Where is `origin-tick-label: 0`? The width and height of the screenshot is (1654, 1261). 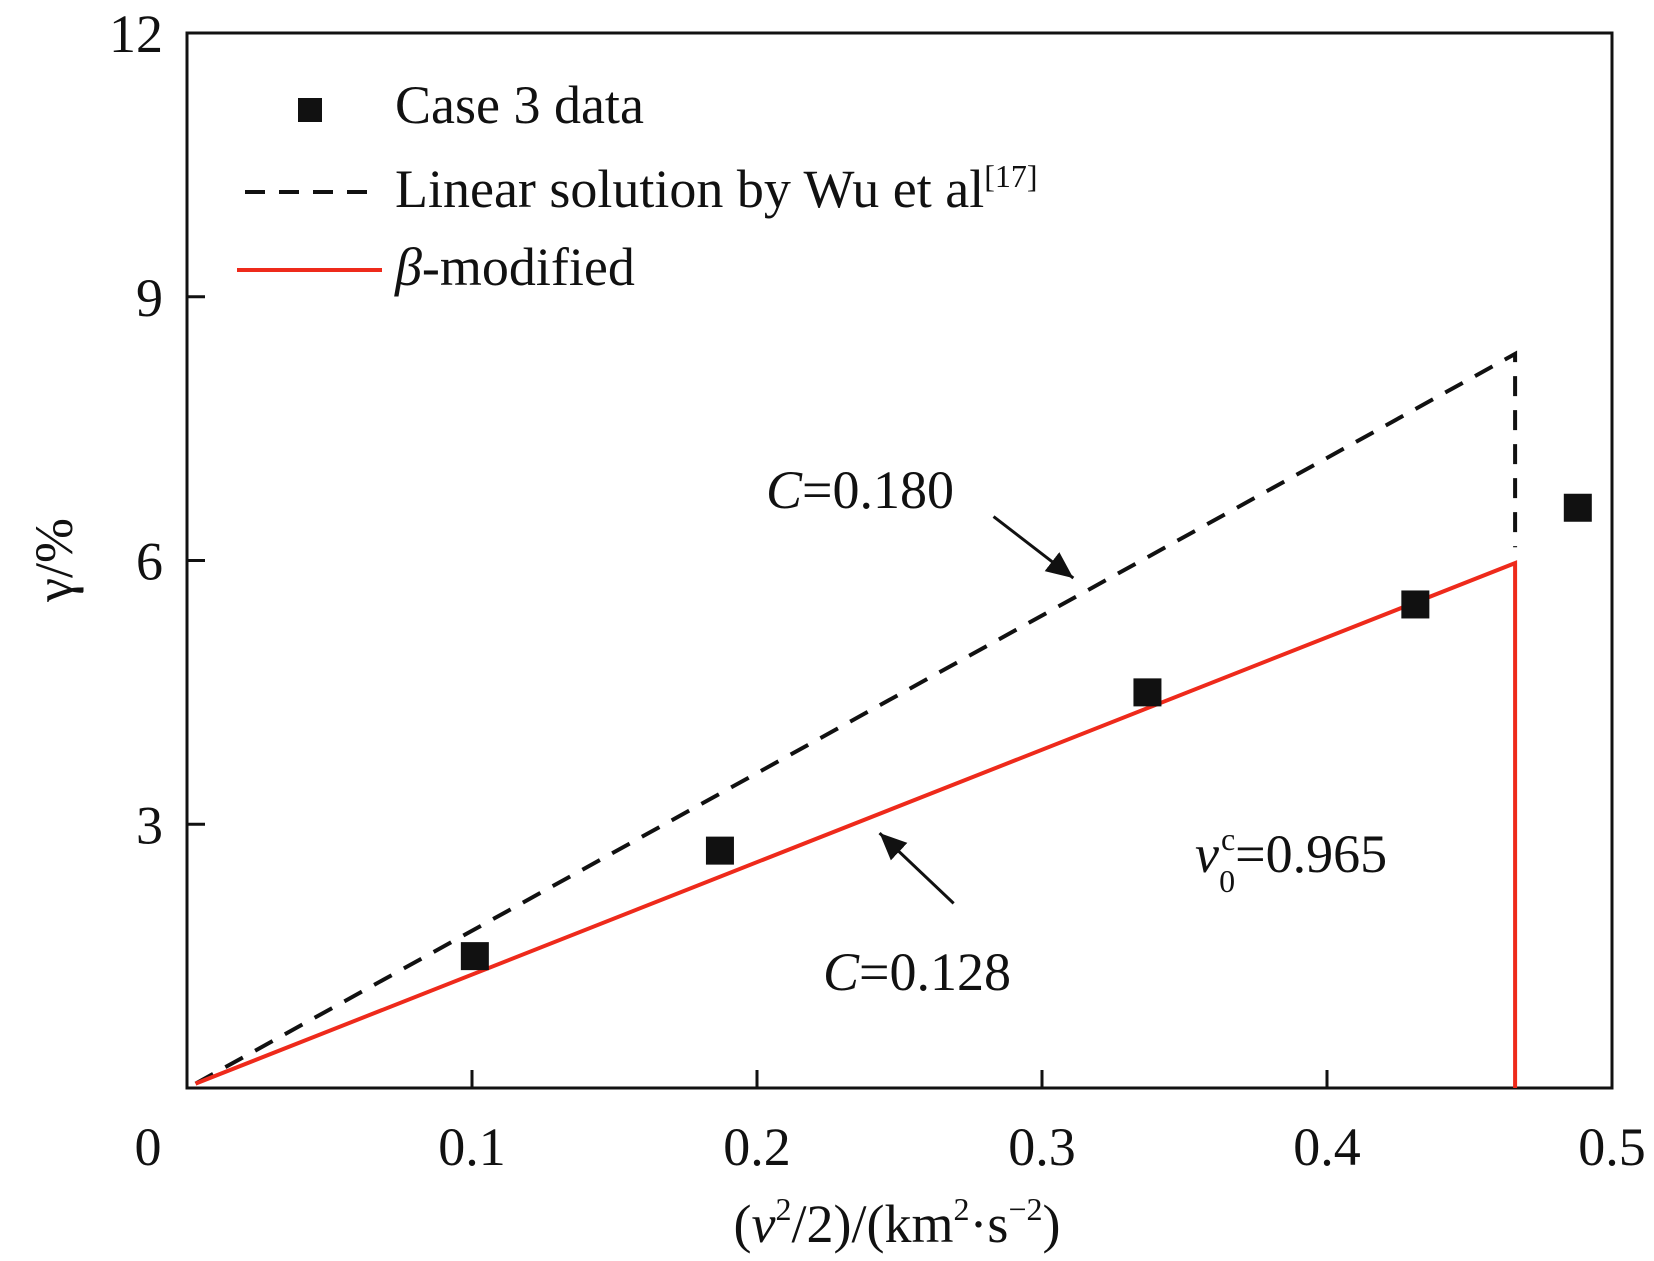
origin-tick-label: 0 is located at coordinates (148, 1147).